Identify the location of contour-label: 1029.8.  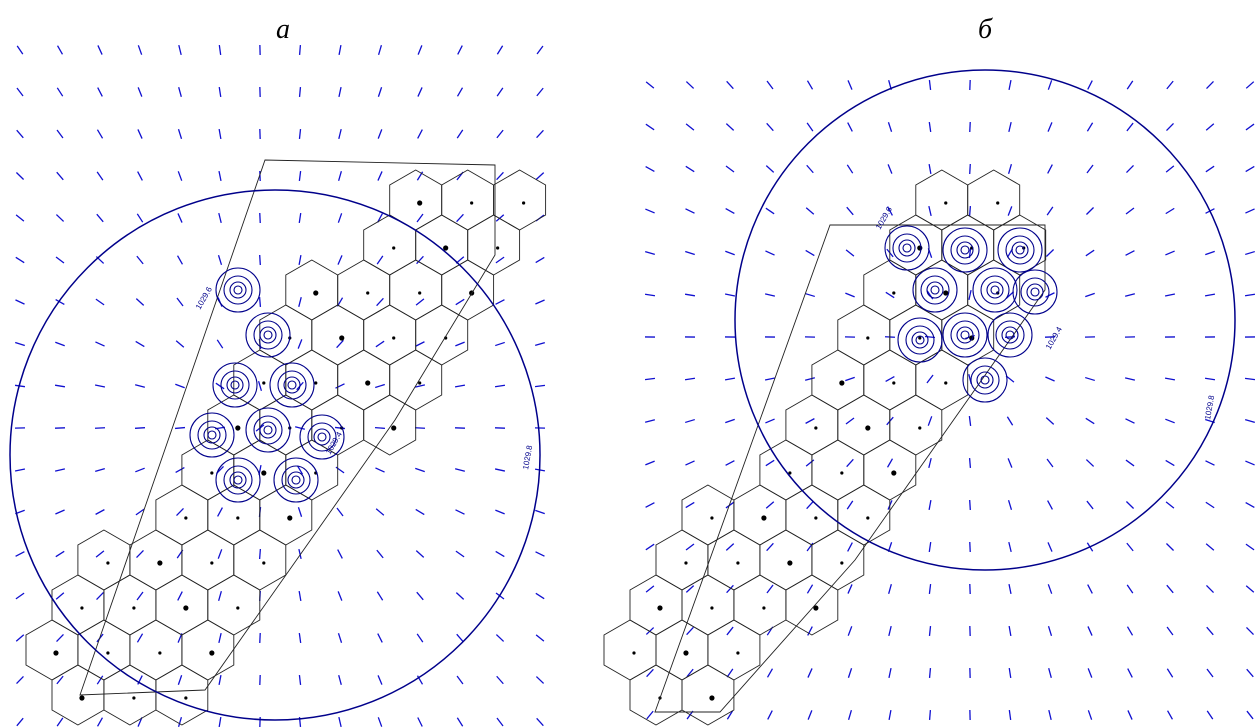
(527, 457).